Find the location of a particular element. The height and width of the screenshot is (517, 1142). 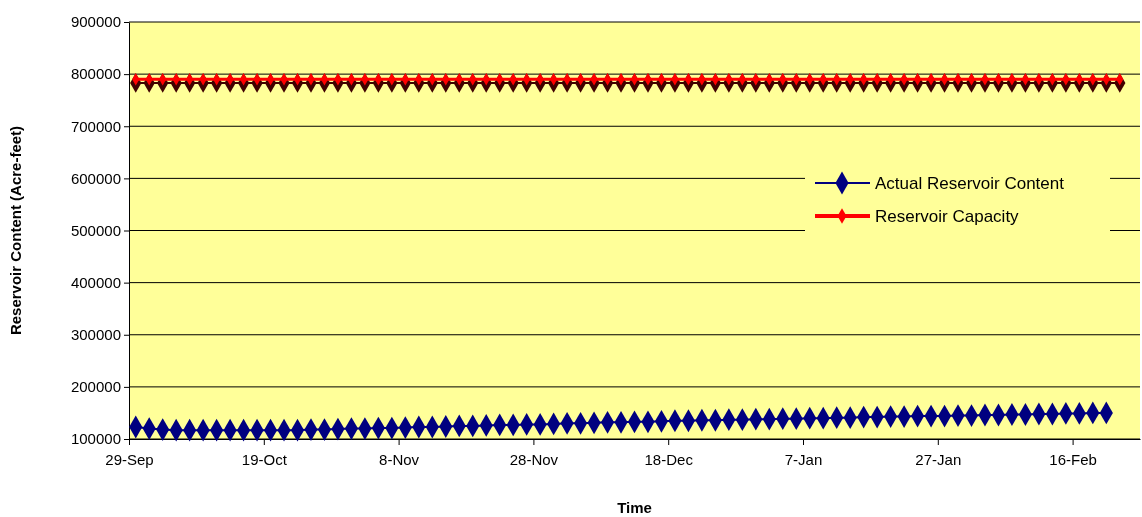

x-tick-label: 27-Jan is located at coordinates (938, 459).